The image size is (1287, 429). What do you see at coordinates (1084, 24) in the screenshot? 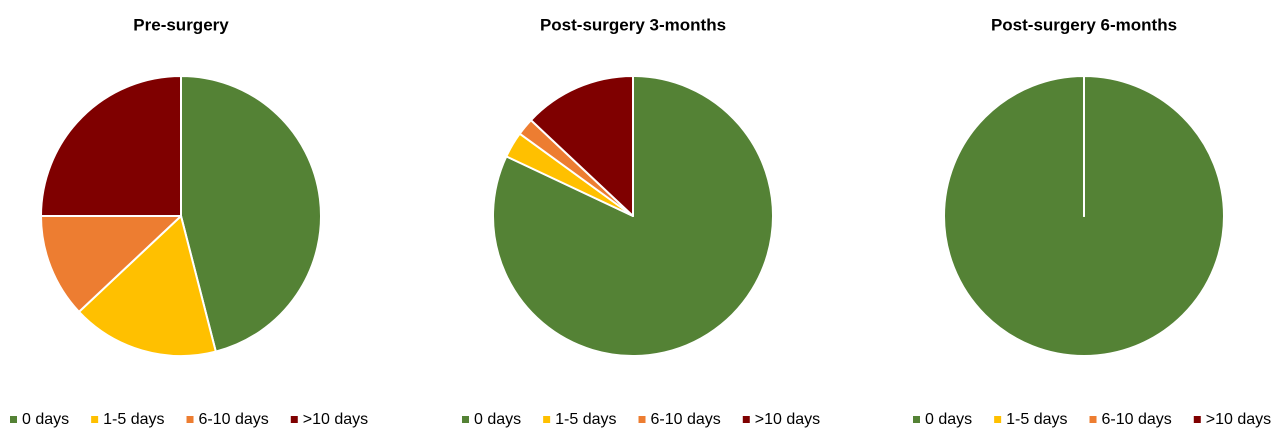
I see `chart-title: Post-surgery 6-months` at bounding box center [1084, 24].